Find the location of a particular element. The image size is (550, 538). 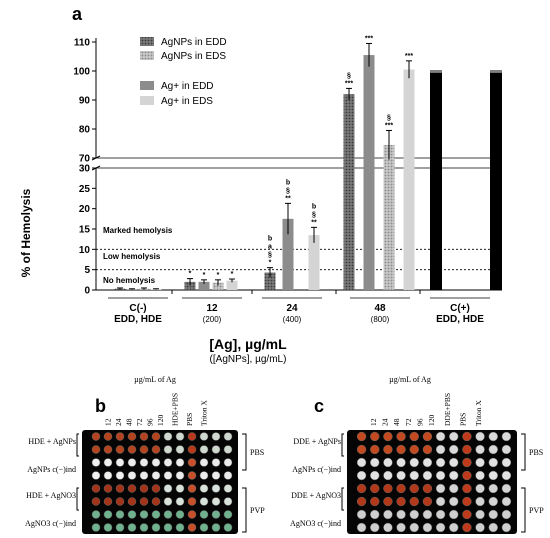

threshold-label: Low hemolysis is located at coordinates (132, 256).